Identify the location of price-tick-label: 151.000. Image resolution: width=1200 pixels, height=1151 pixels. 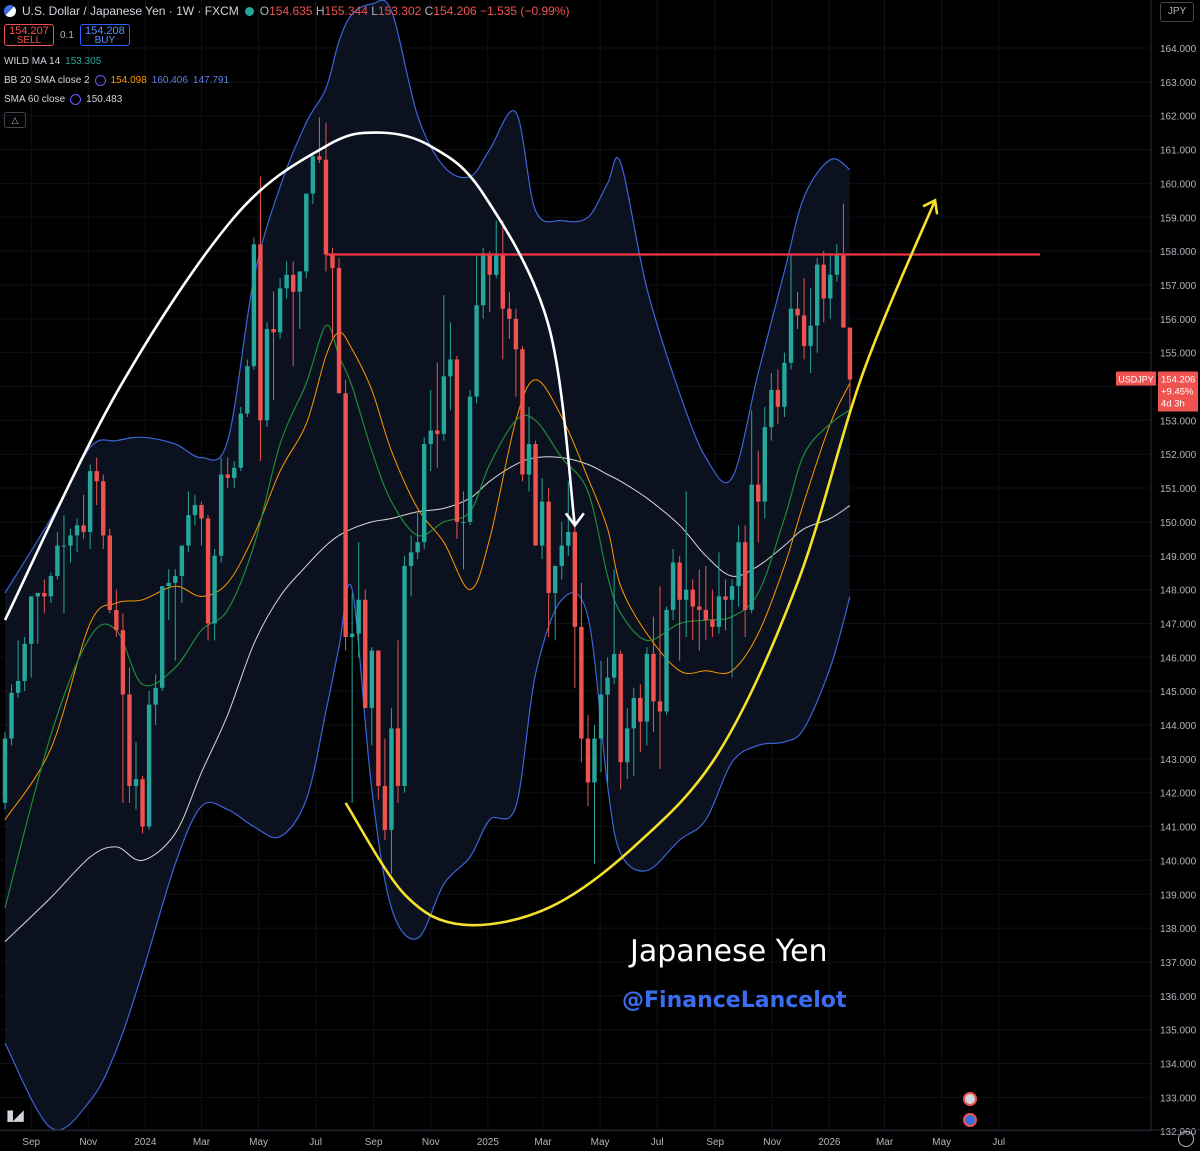
(1178, 489).